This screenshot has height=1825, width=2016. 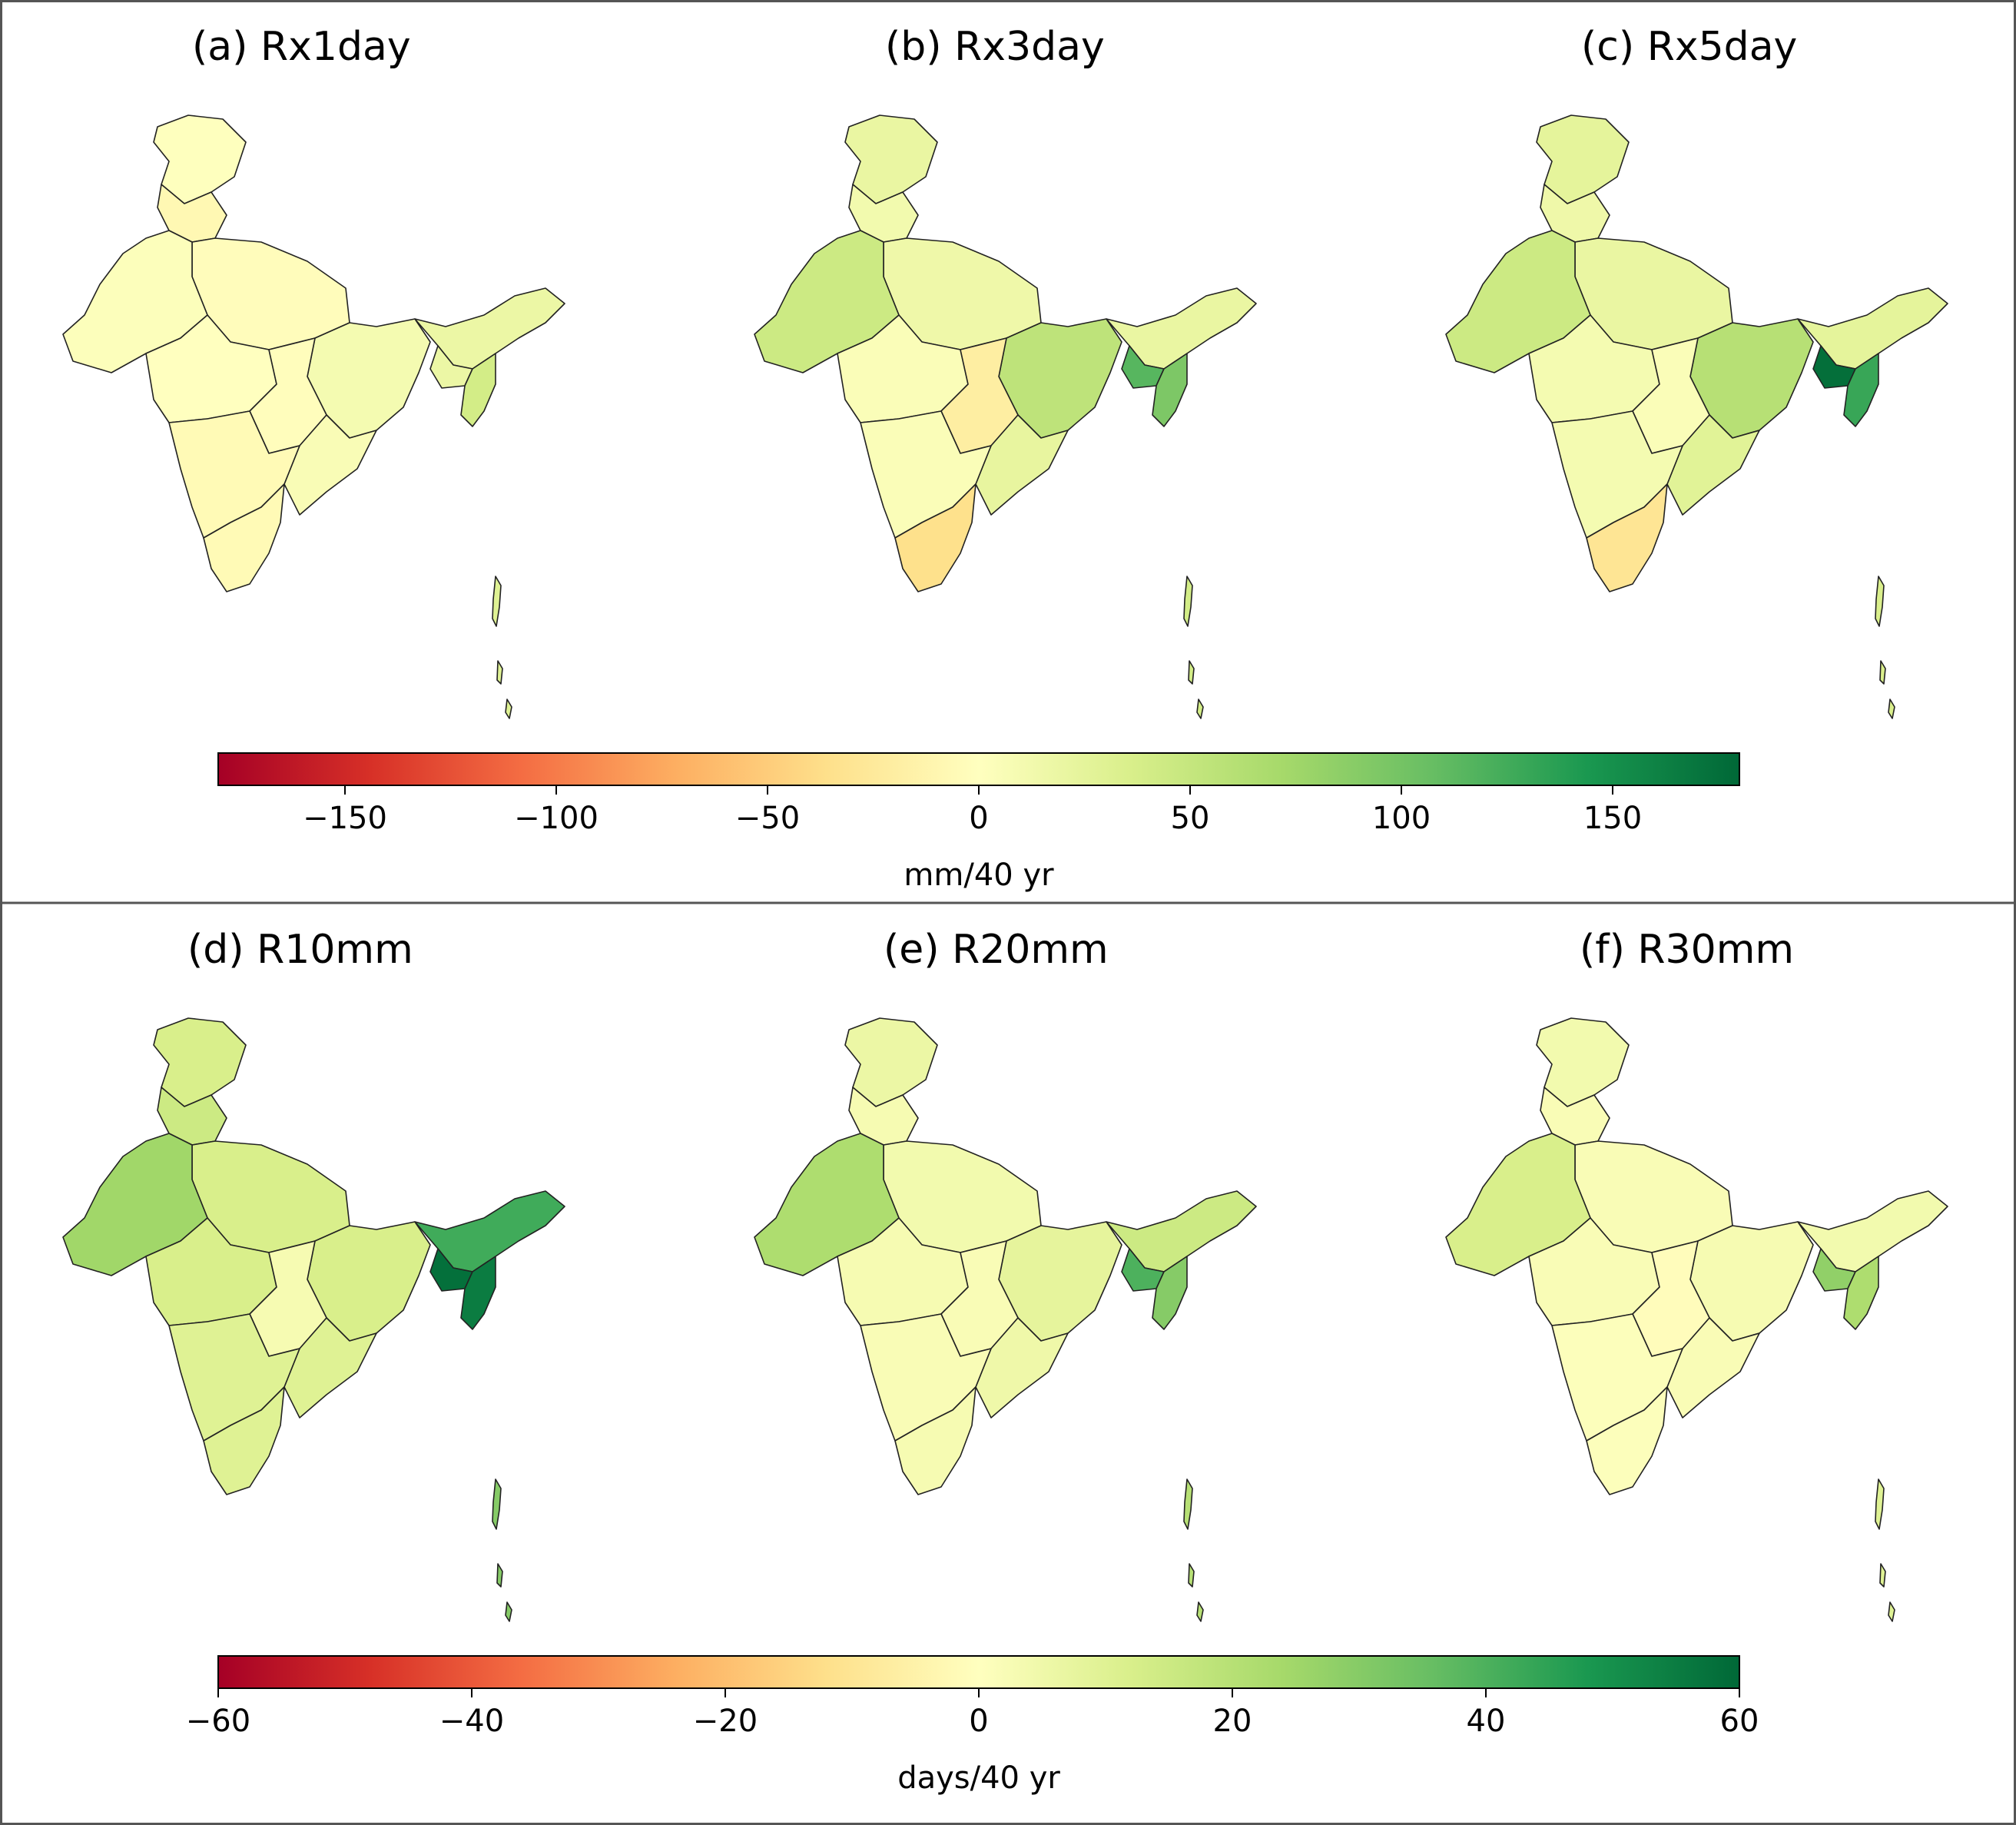 What do you see at coordinates (1689, 47) in the screenshot?
I see `panel-title: (c) Rx5day` at bounding box center [1689, 47].